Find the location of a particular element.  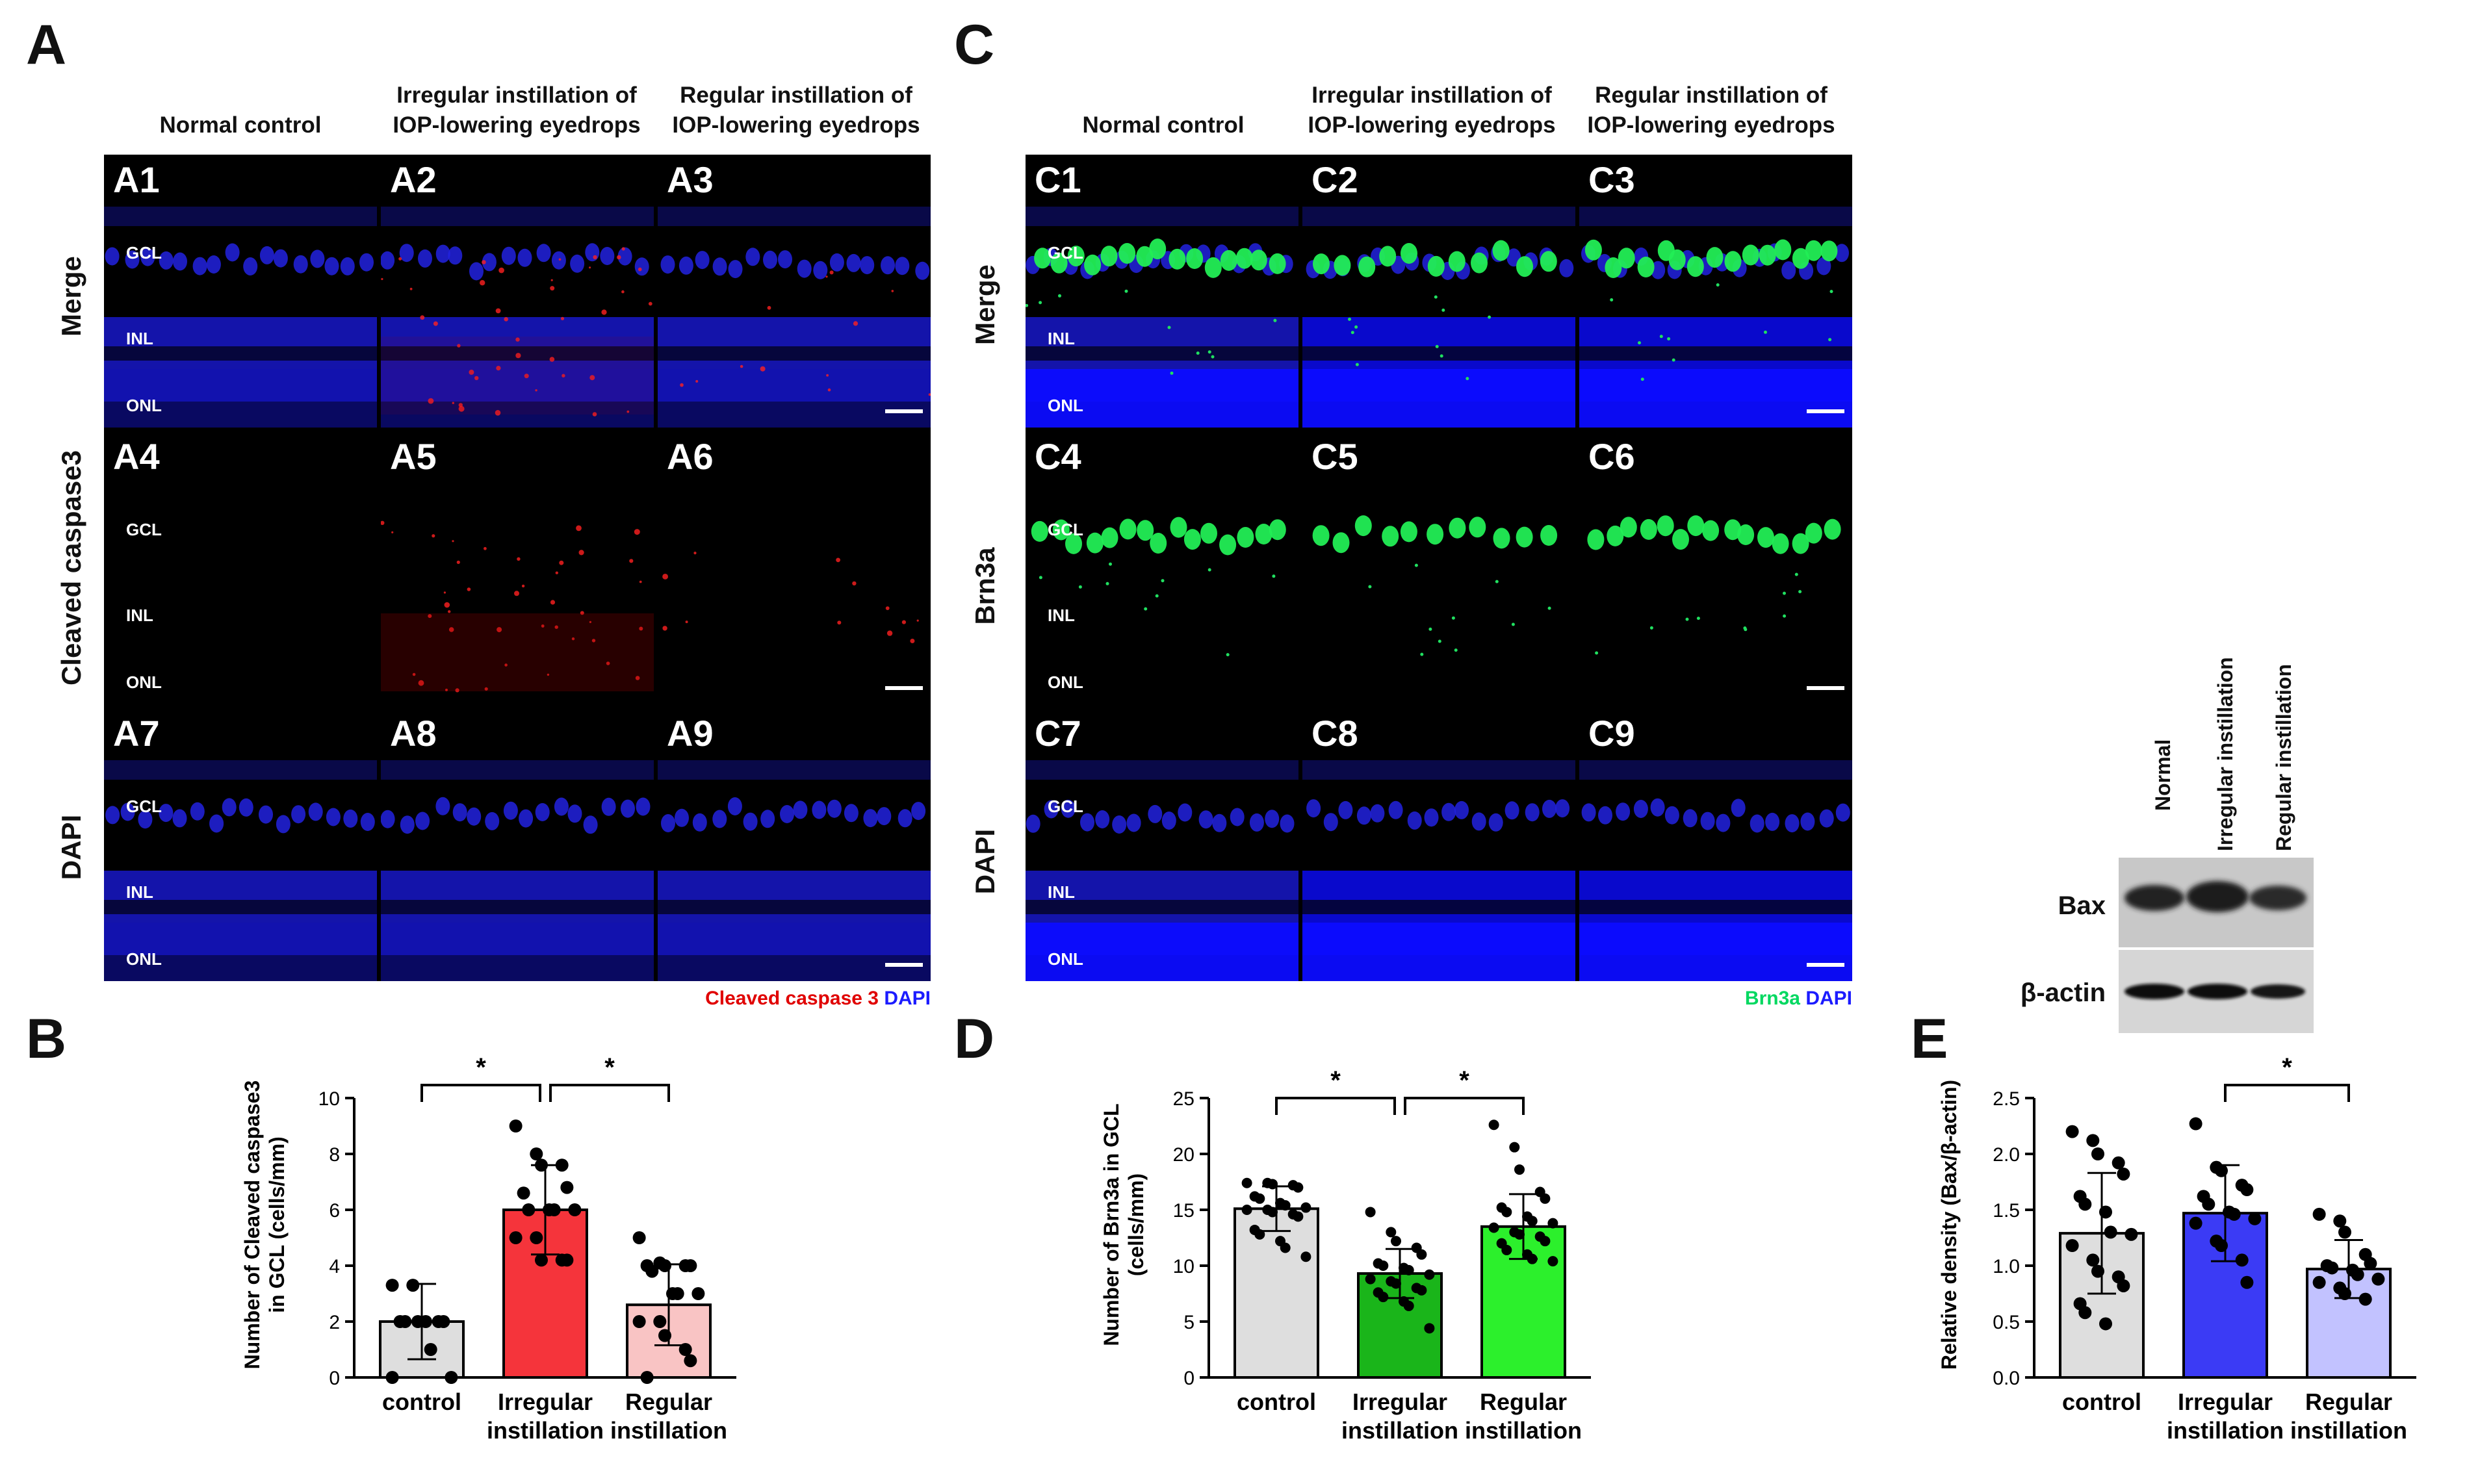

y-tick-label: 5 is located at coordinates (1189, 1323).